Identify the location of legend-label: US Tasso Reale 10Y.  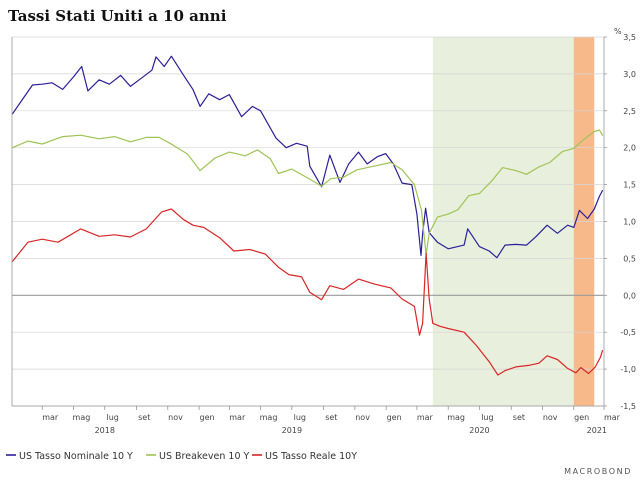
(311, 456).